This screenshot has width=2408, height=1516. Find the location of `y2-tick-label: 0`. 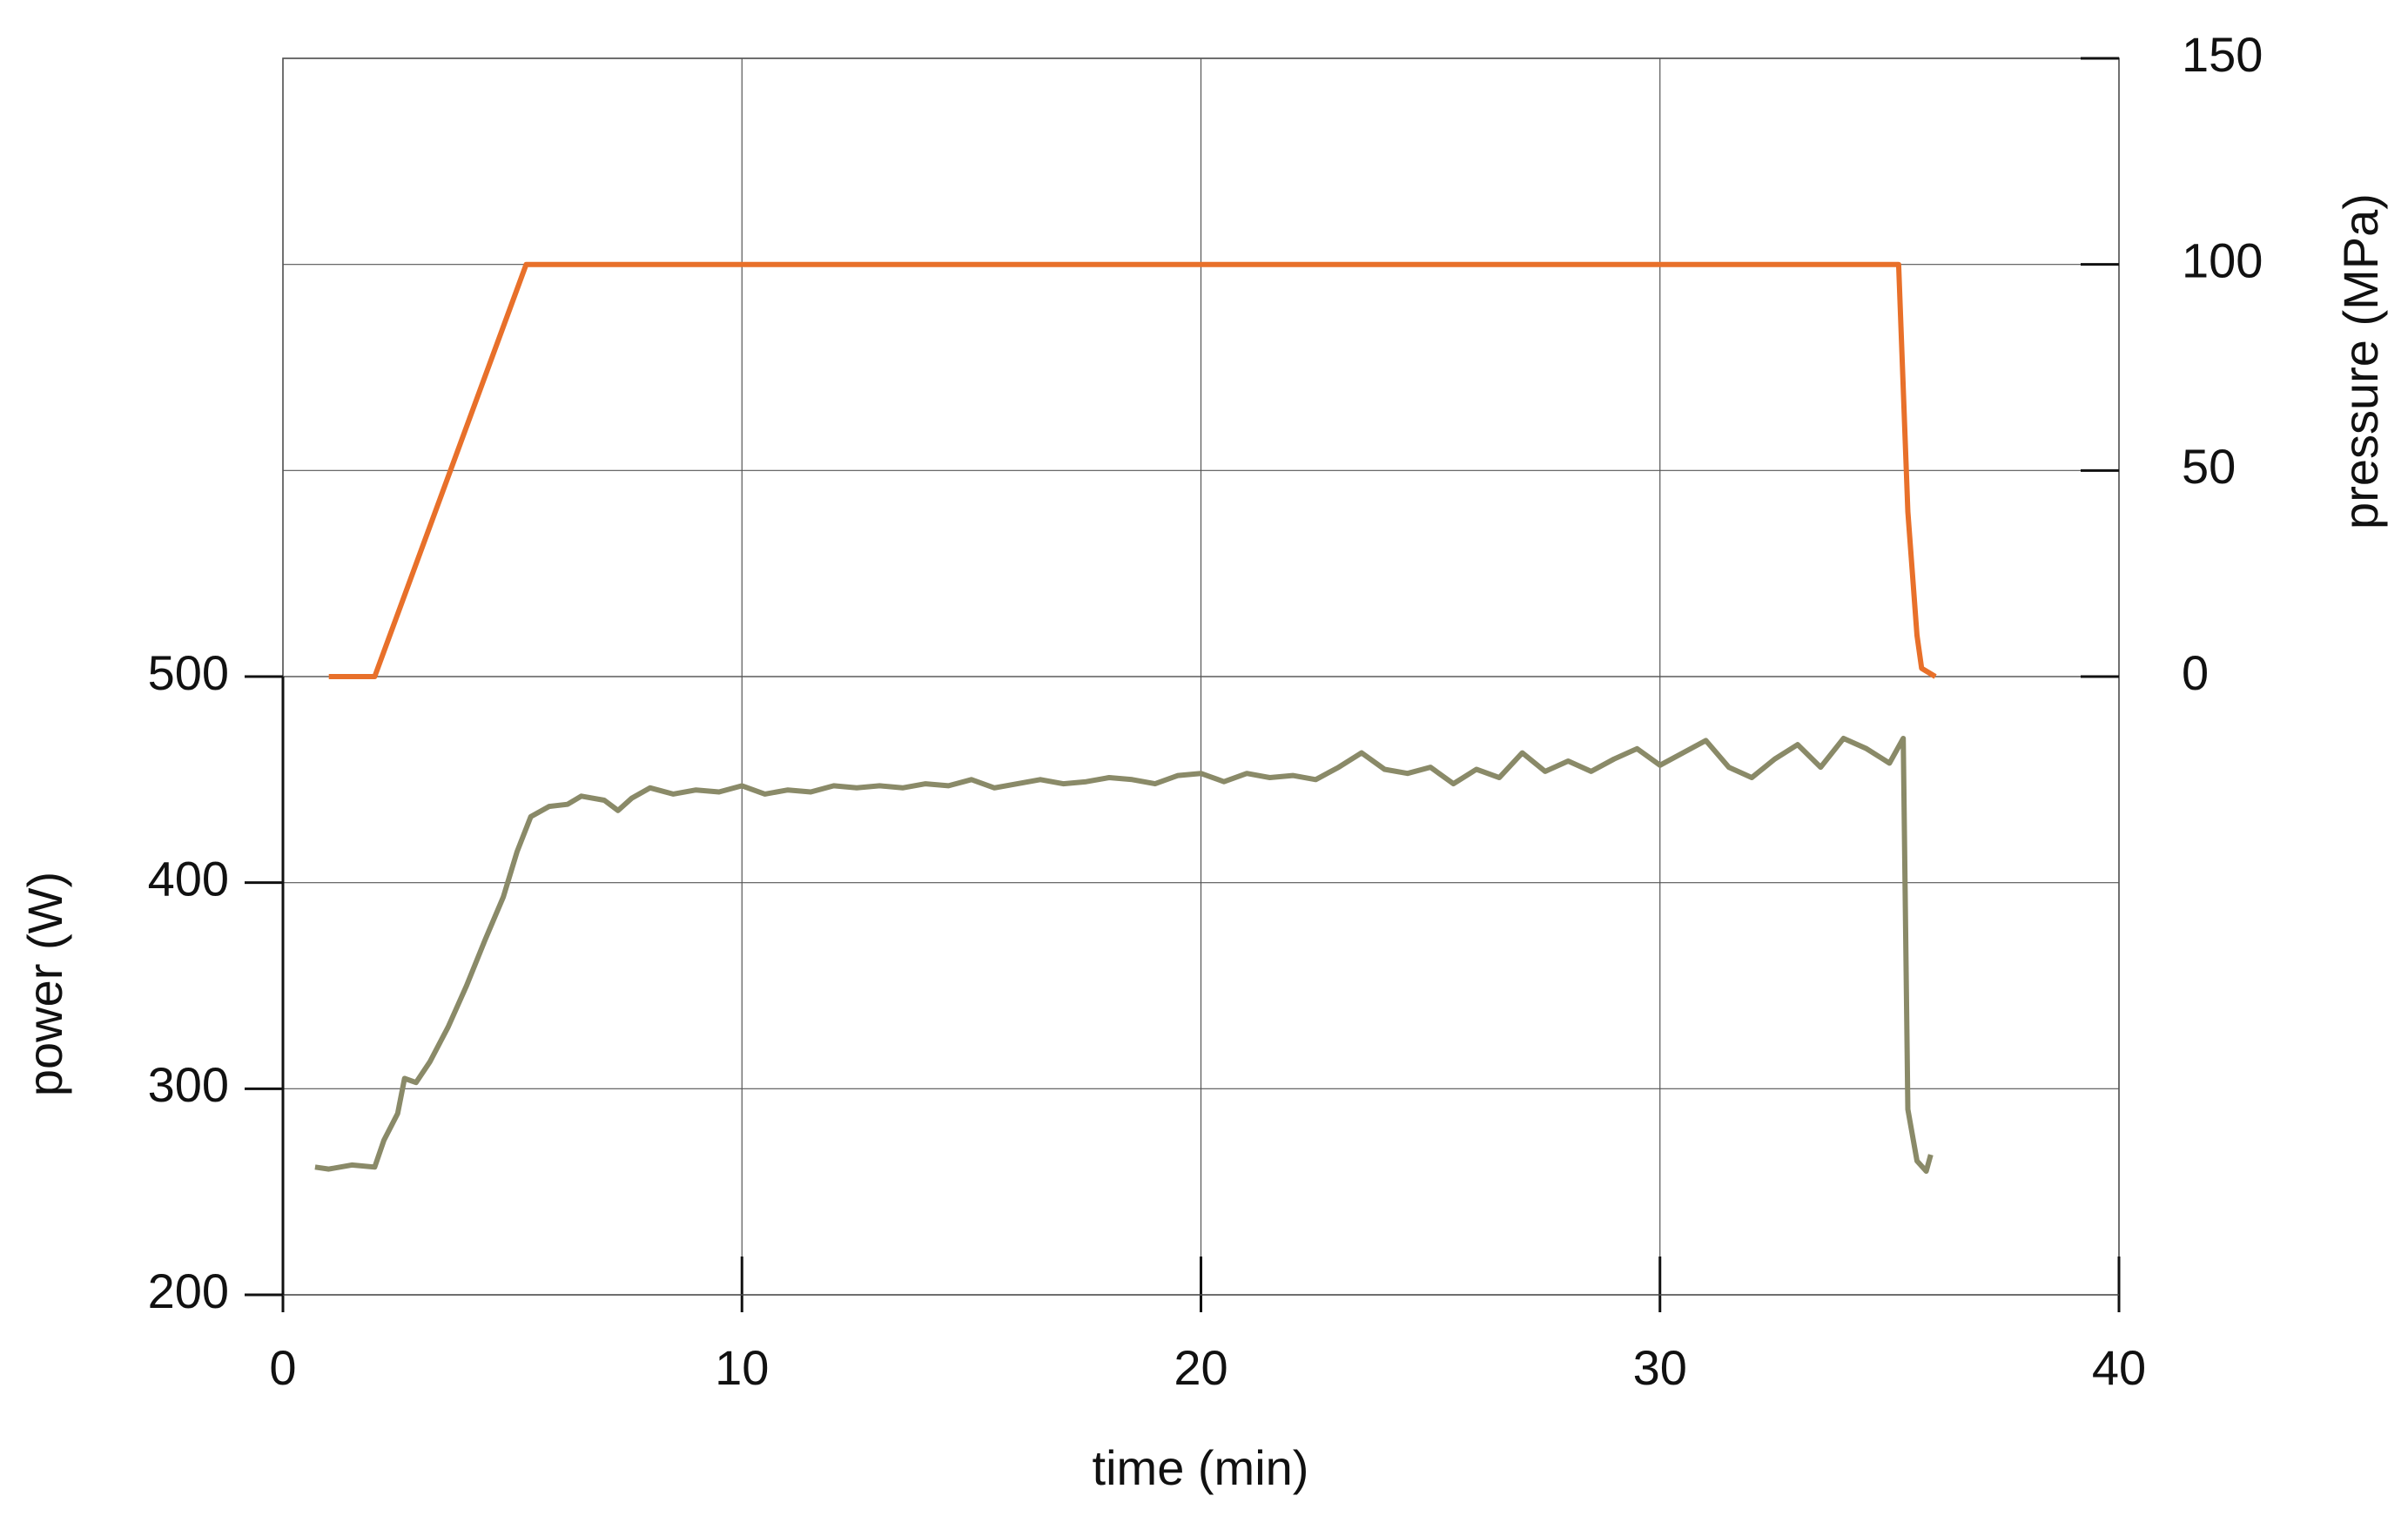

y2-tick-label: 0 is located at coordinates (2195, 672).